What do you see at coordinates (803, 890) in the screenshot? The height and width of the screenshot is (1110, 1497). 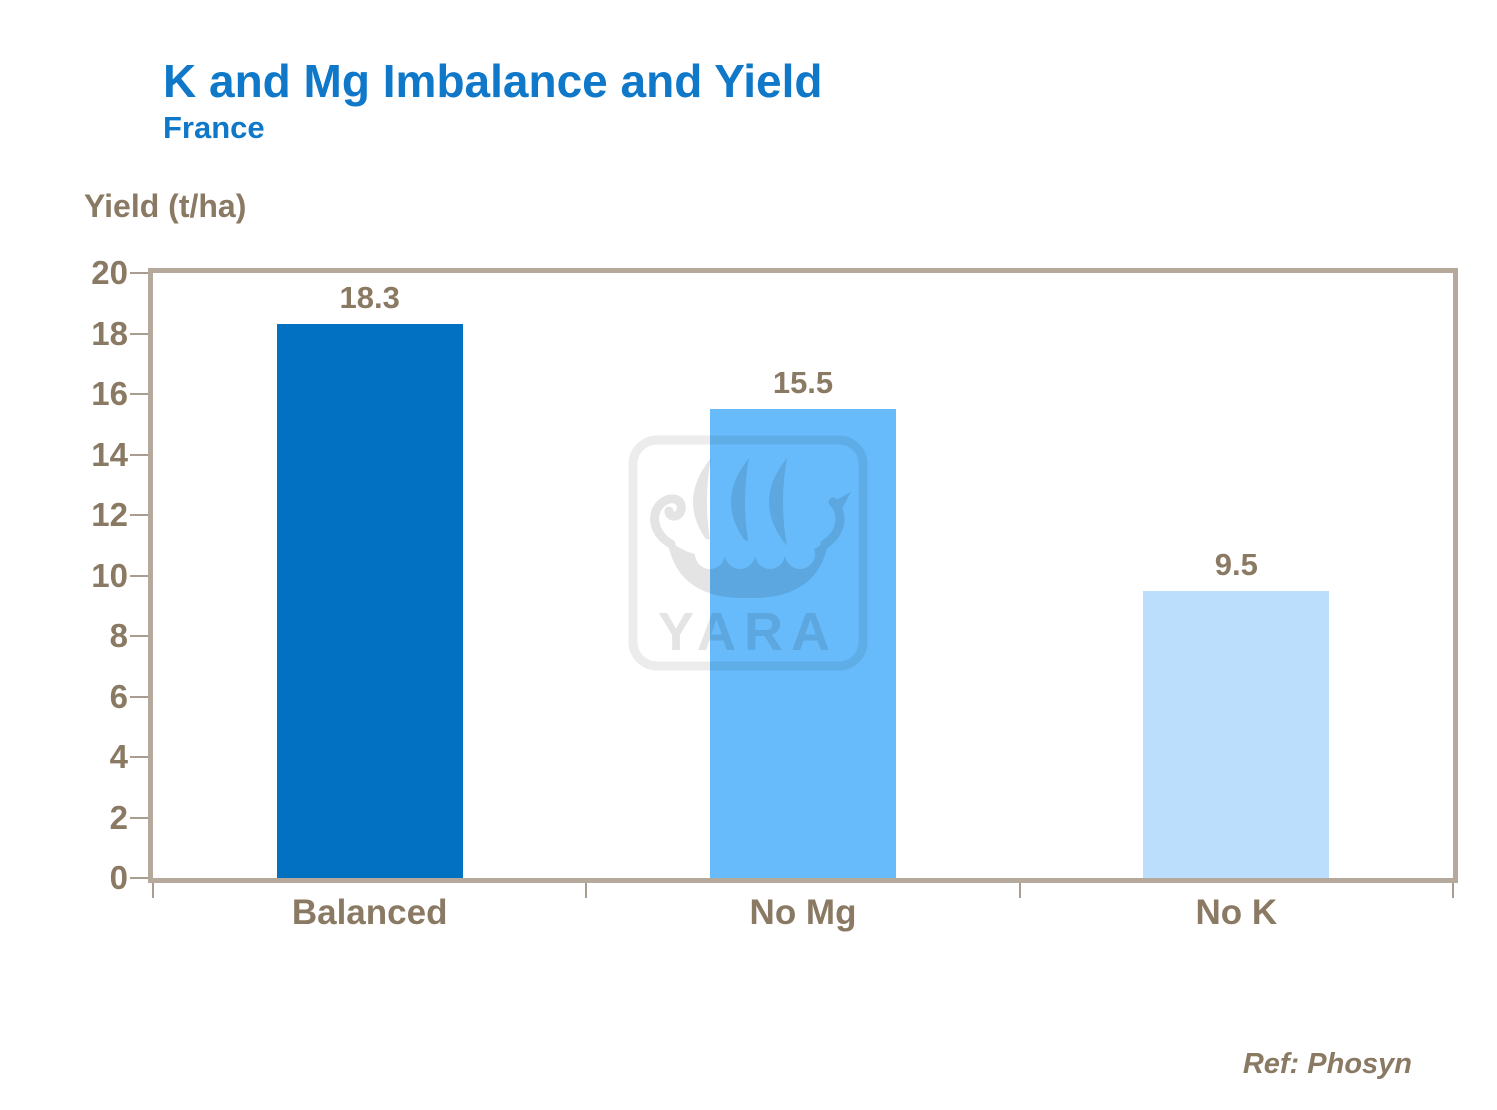 I see `x-axis-tick-marks` at bounding box center [803, 890].